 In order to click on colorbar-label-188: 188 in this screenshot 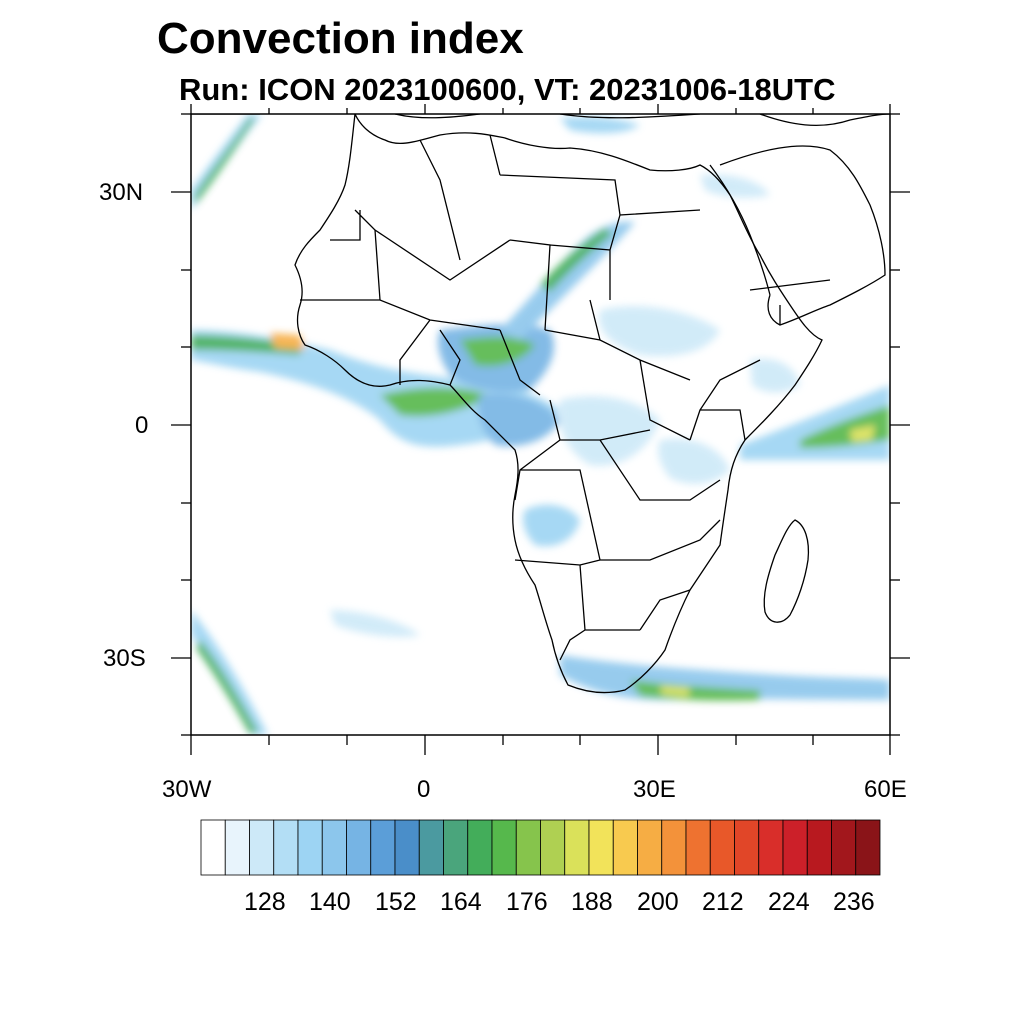, I will do `click(592, 902)`.